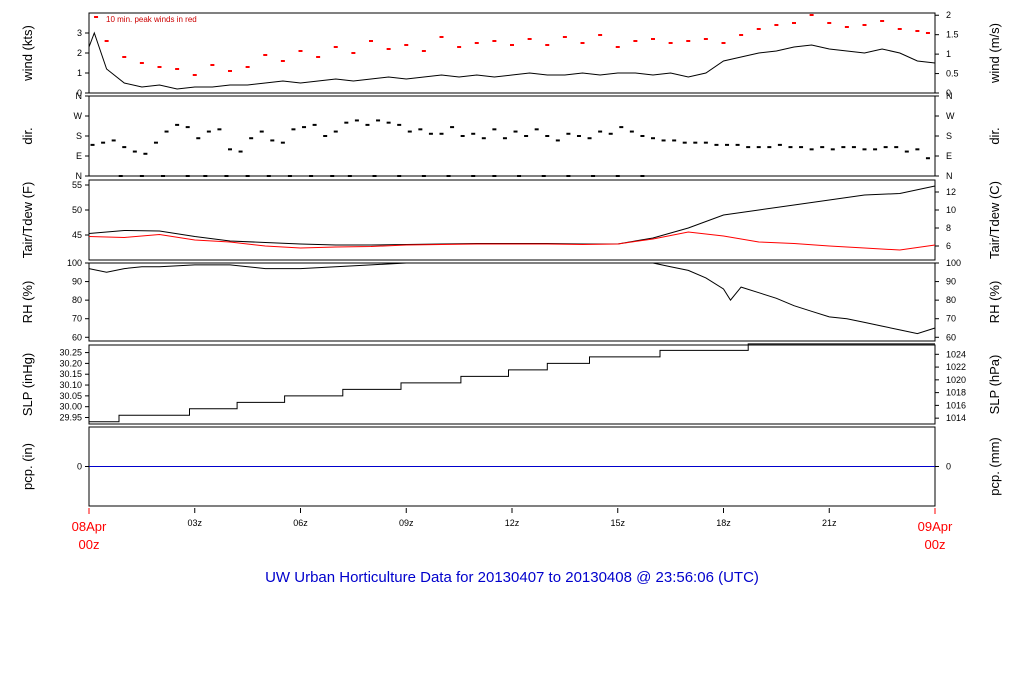 The width and height of the screenshot is (1024, 700). What do you see at coordinates (994, 466) in the screenshot?
I see `ylabel-right-pcp: pcp. (mm)` at bounding box center [994, 466].